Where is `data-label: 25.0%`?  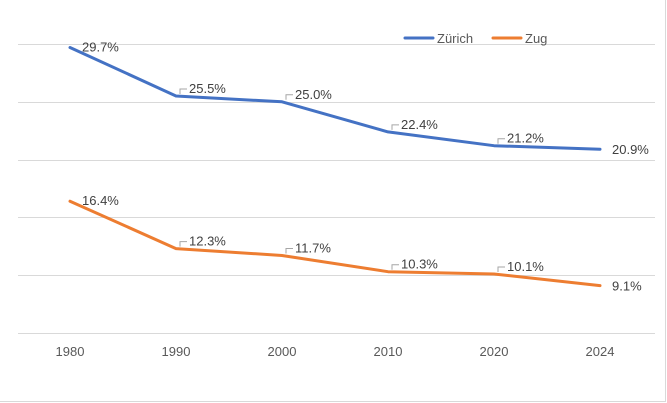 data-label: 25.0% is located at coordinates (313, 94).